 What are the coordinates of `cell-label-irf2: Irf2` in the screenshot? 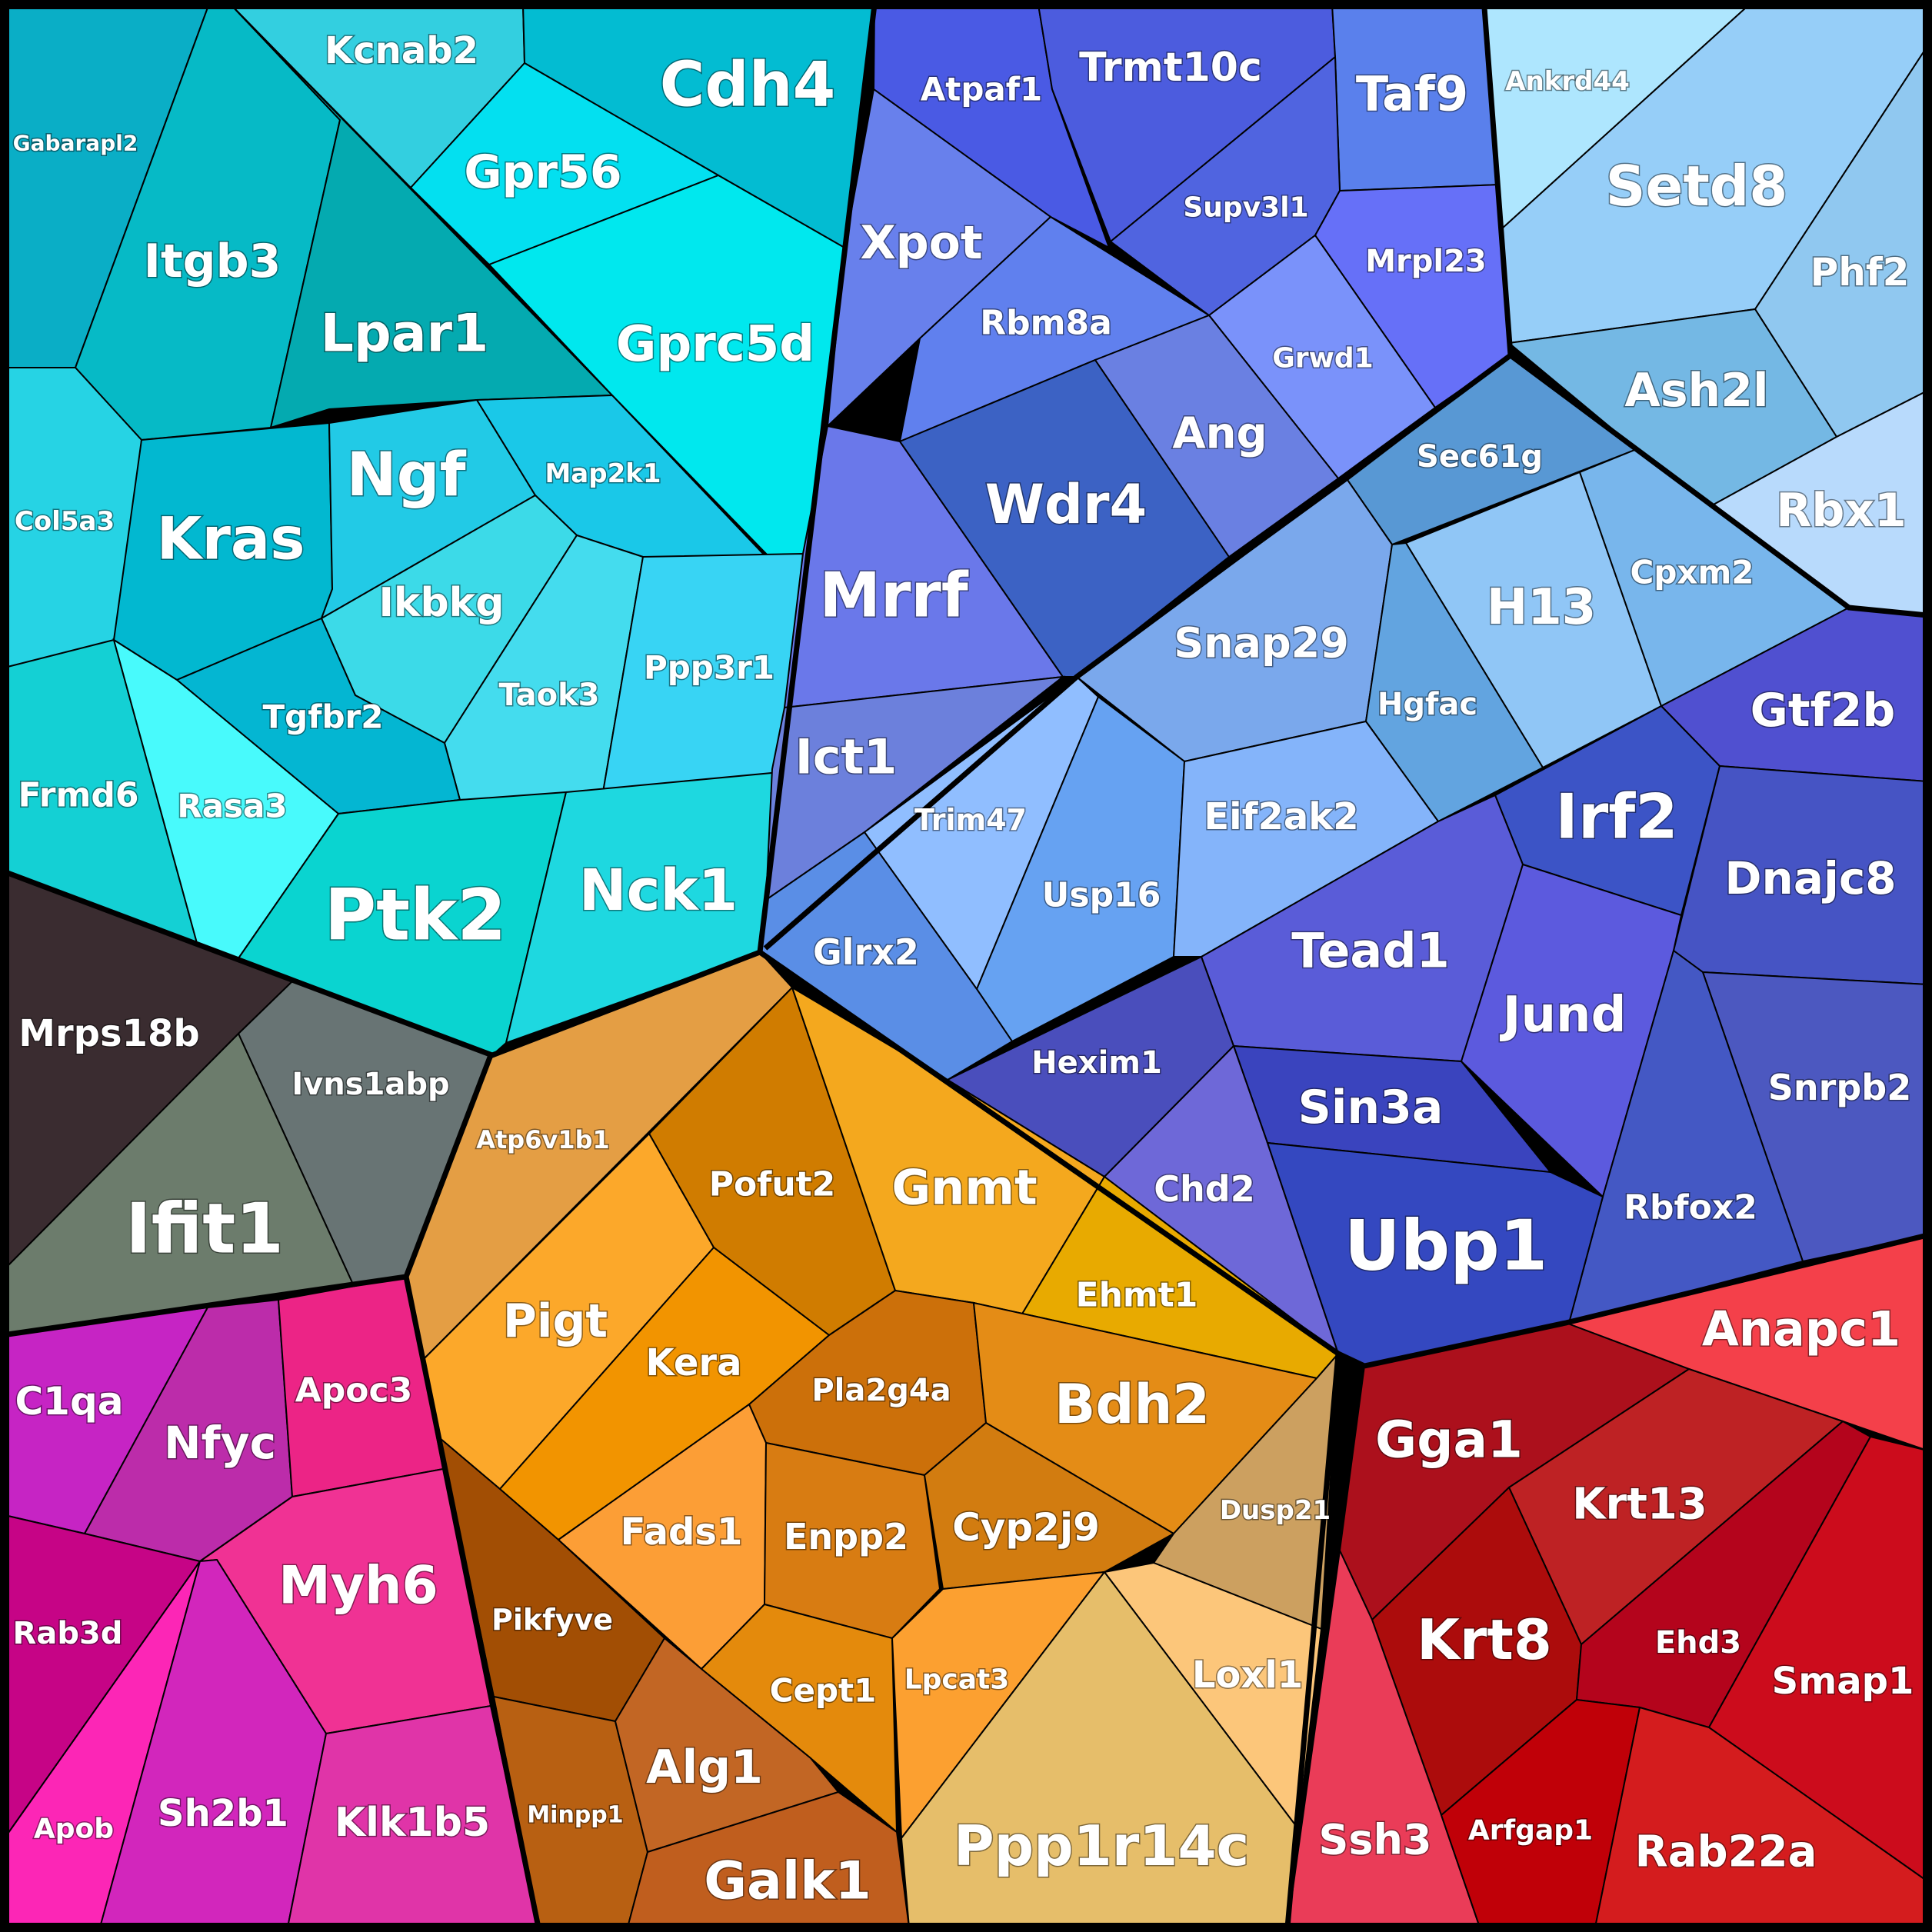 It's located at (1616, 817).